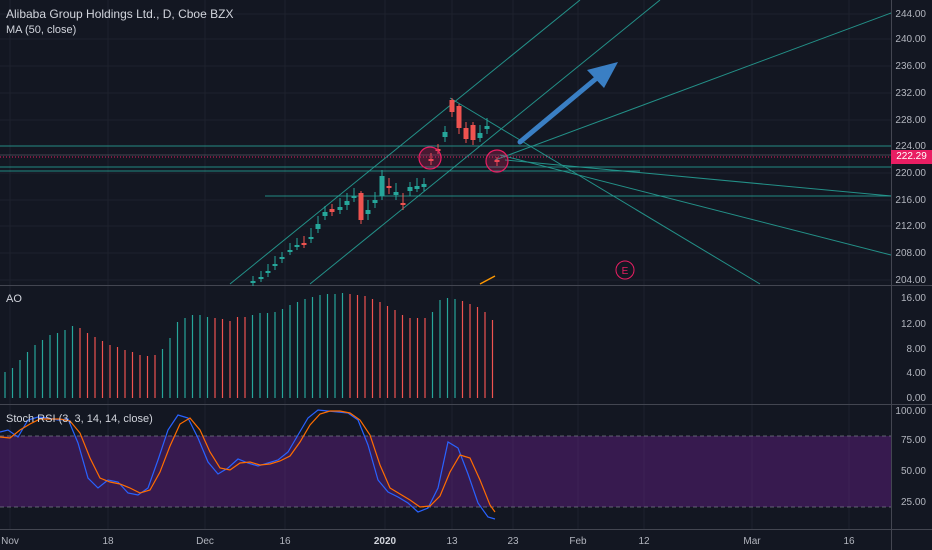 The width and height of the screenshot is (932, 550). I want to click on price-tick-label: 232.00, so click(910, 93).